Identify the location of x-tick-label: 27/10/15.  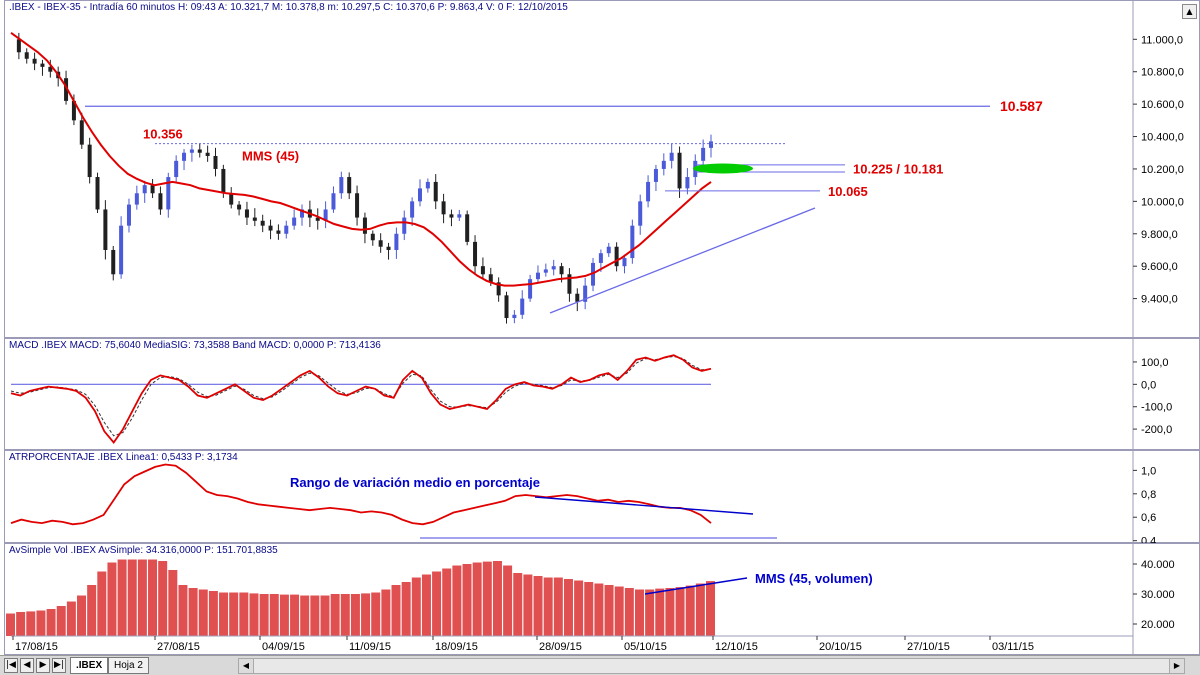
(928, 647).